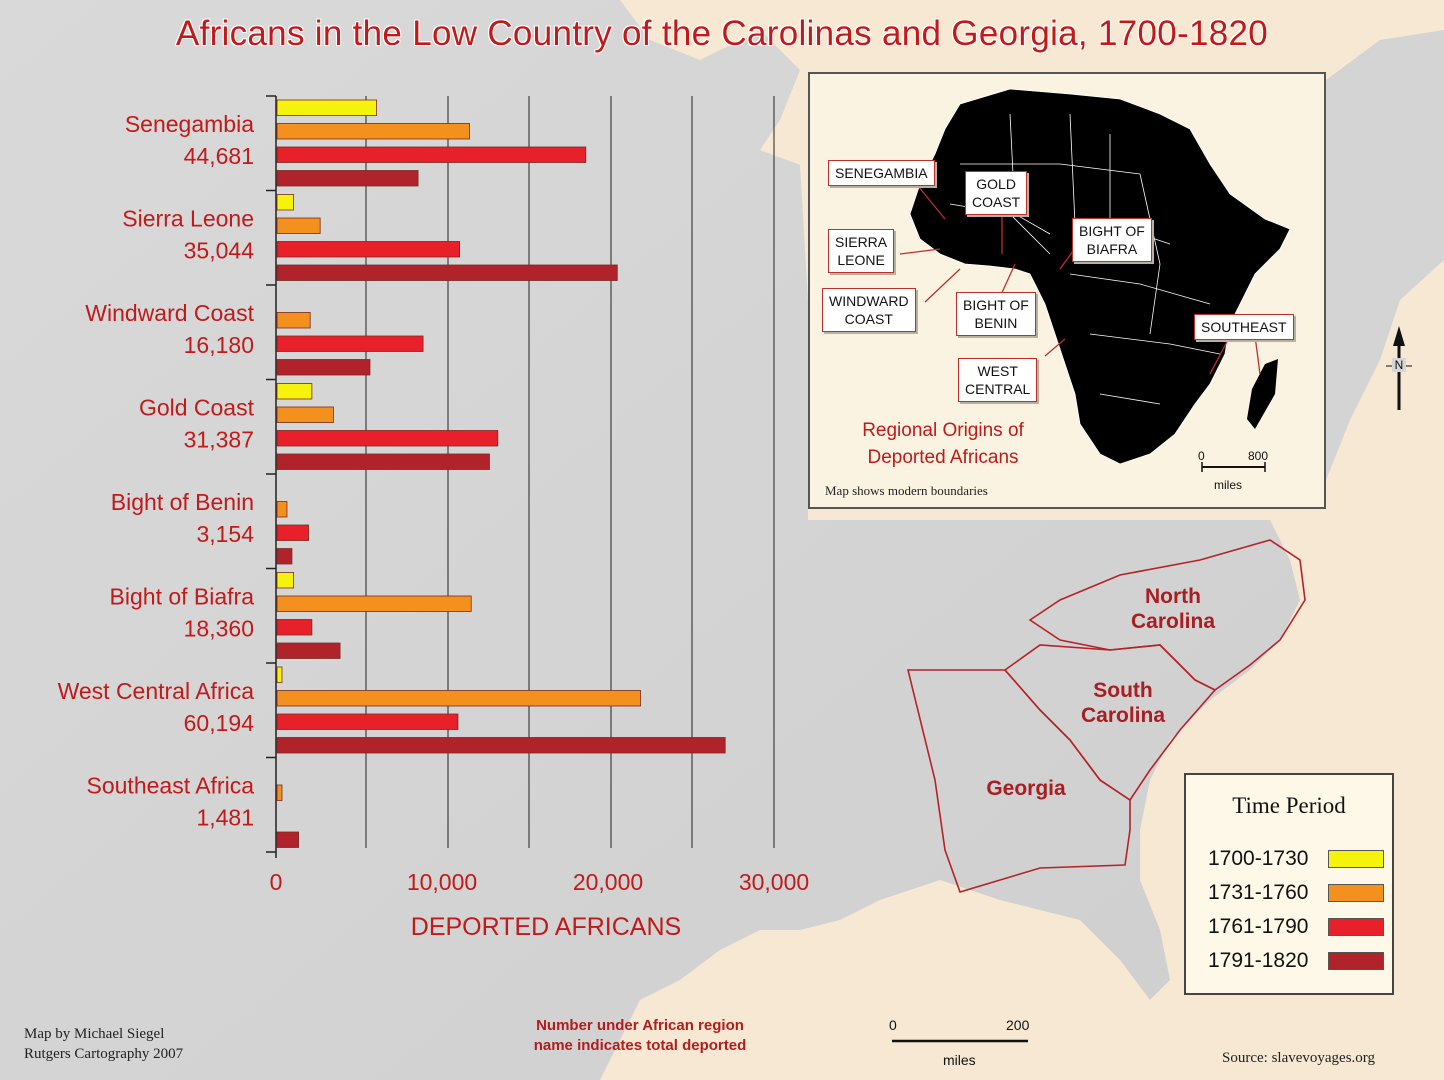  I want to click on legend-item-1761-1790: 1761-1790, so click(1296, 927).